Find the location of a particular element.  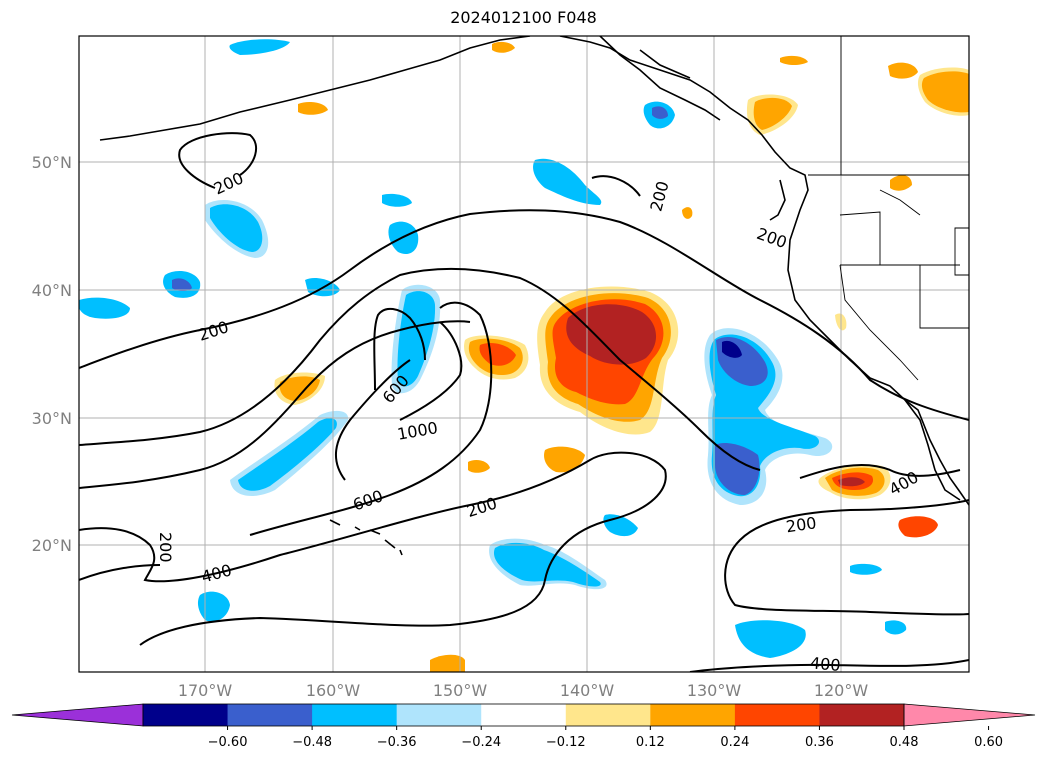

state-borders is located at coordinates (888, 208).